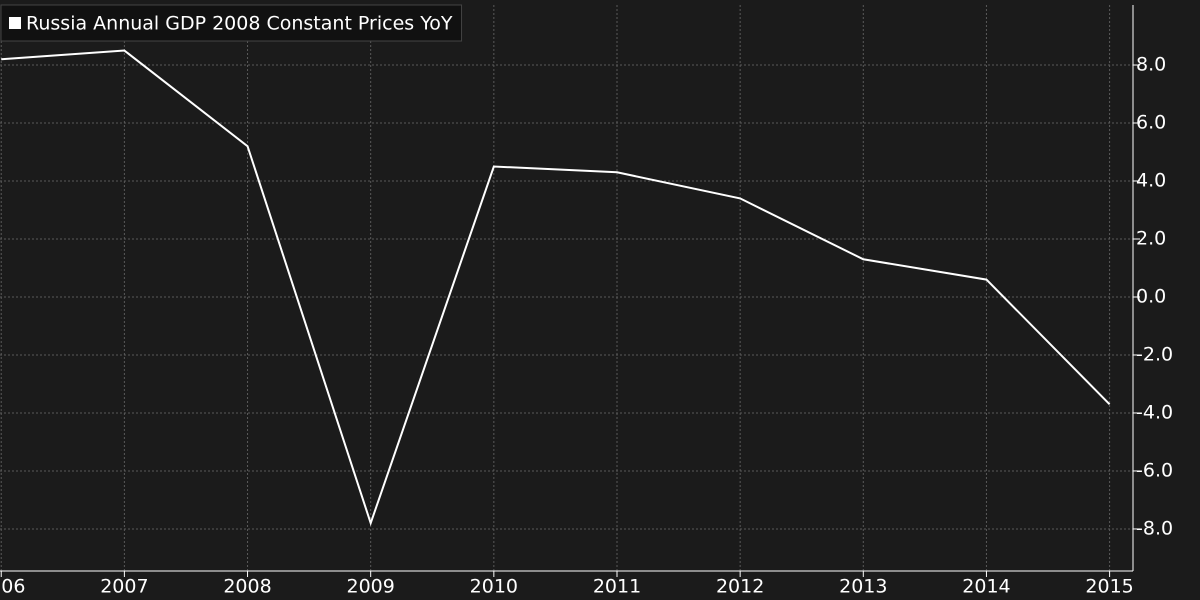 The image size is (1200, 600). I want to click on x-tick-label: 2014, so click(986, 587).